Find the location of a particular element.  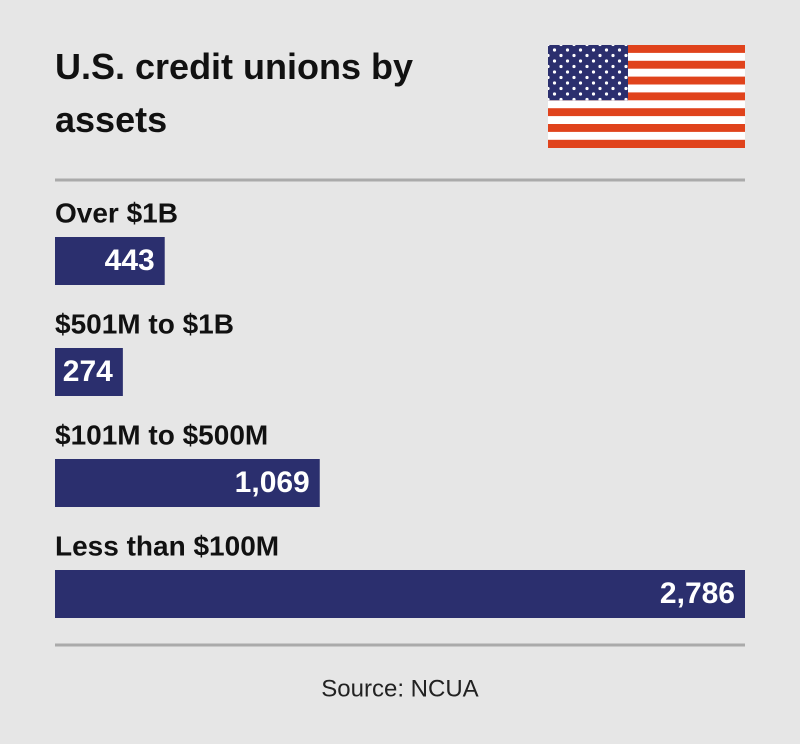

source: Source: NCUA is located at coordinates (399, 688).